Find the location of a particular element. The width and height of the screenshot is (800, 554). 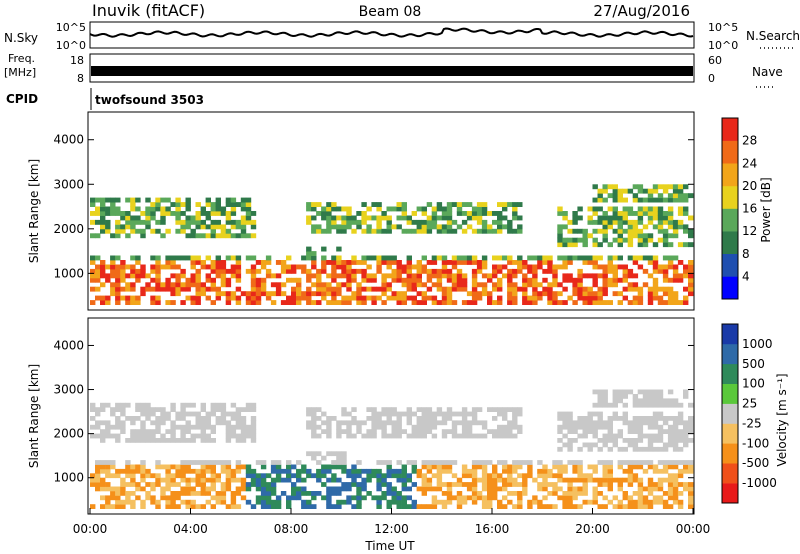

colorbar-tick-label: 25 is located at coordinates (749, 404).